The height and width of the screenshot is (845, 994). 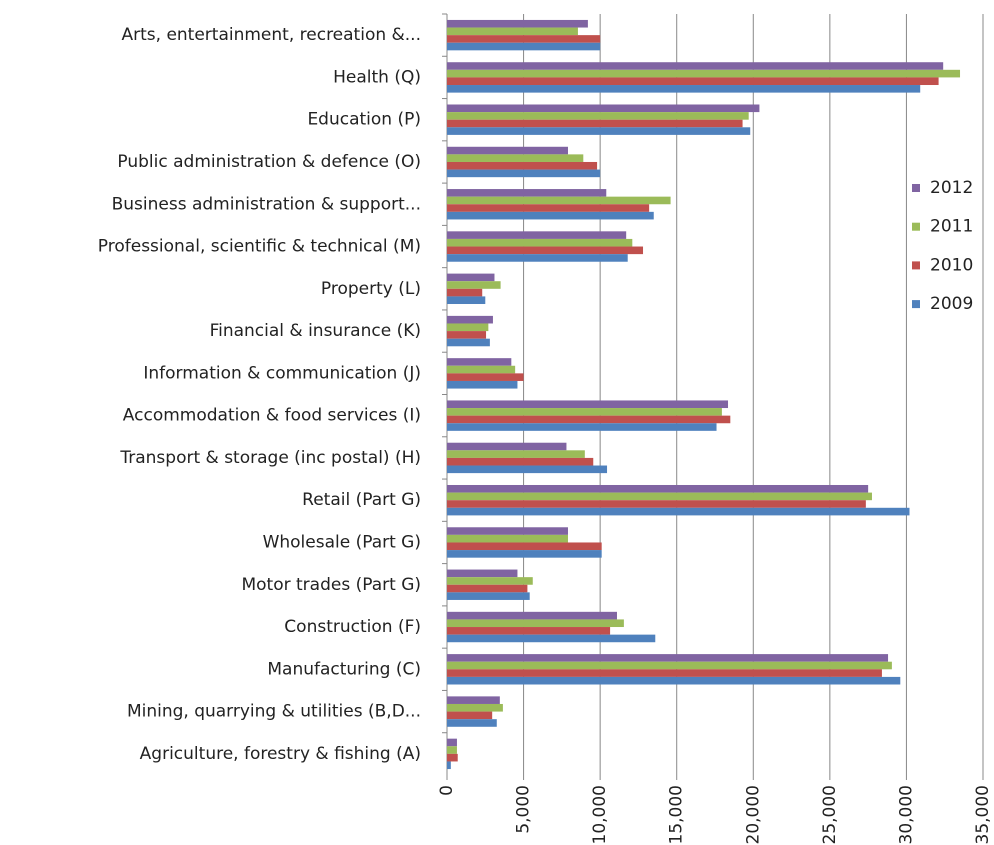 What do you see at coordinates (447, 790) in the screenshot?
I see `x-tick-label: 0` at bounding box center [447, 790].